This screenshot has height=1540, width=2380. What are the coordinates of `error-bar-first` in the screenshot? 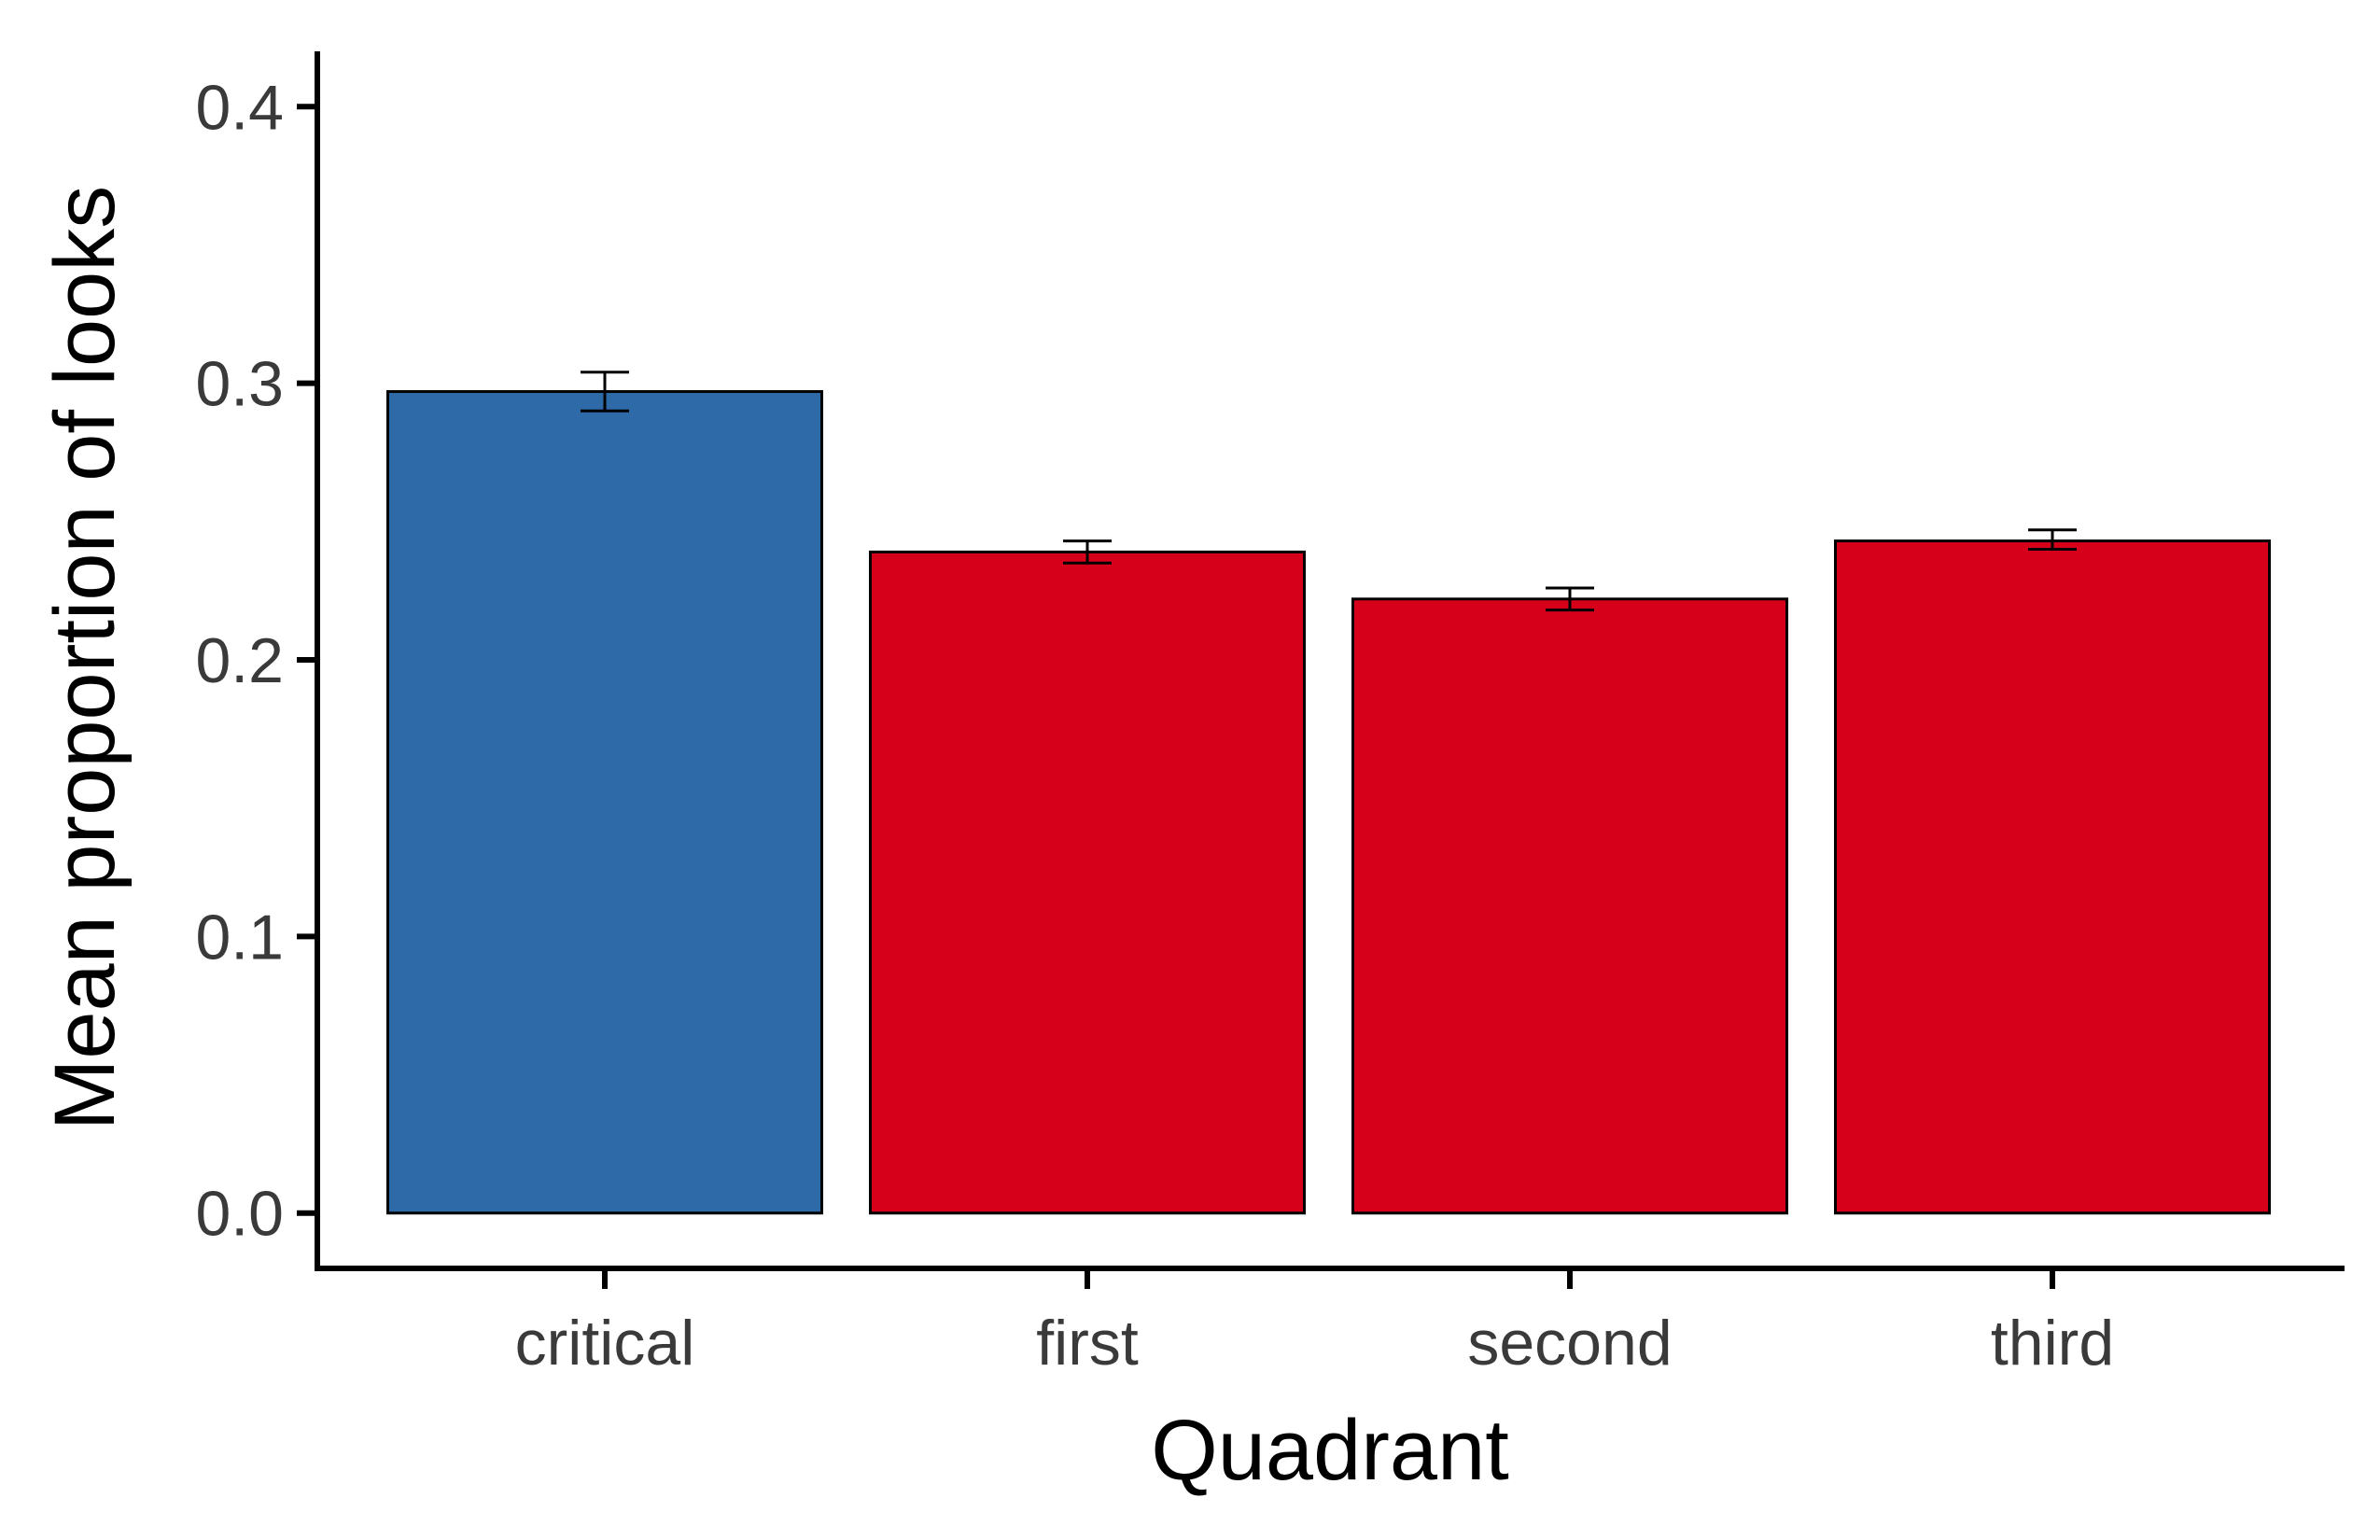 It's located at (1087, 552).